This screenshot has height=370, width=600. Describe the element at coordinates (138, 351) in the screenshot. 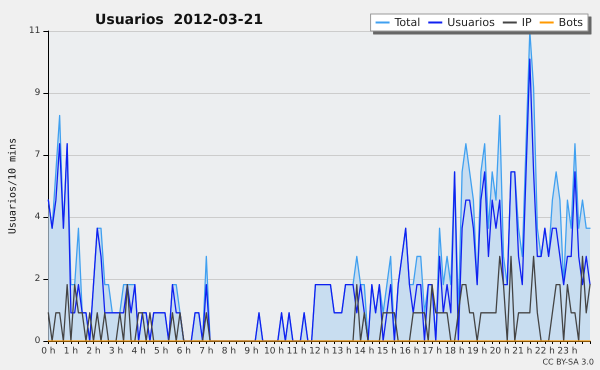

I see `x-tick-label: 4 h` at that location.